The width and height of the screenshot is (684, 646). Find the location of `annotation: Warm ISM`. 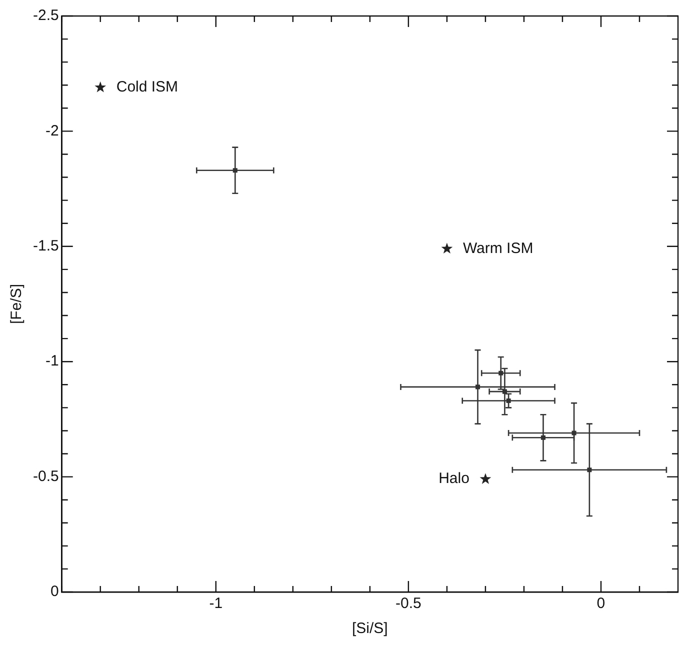

annotation: Warm ISM is located at coordinates (498, 248).